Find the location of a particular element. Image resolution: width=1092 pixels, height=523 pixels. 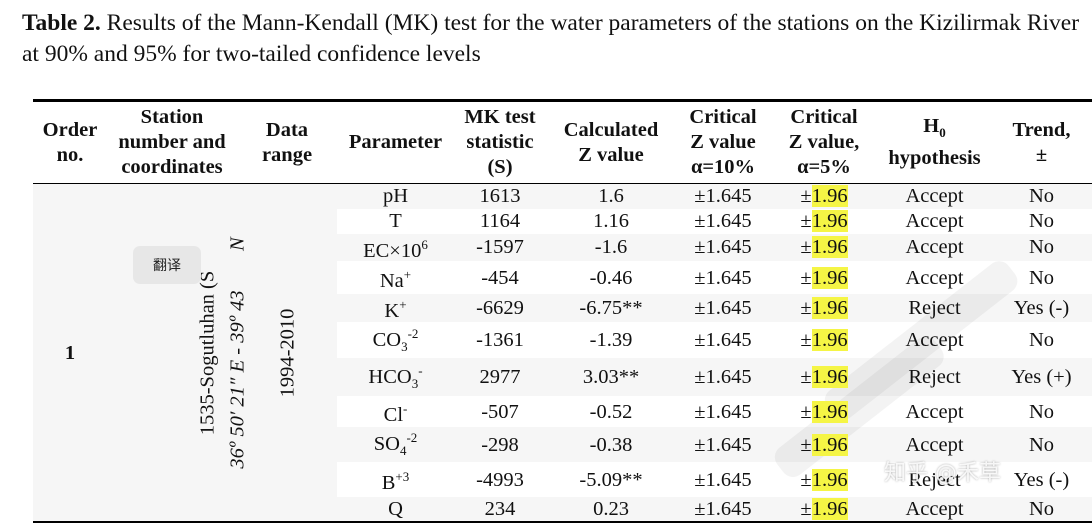

mk-statistic-cell: -454 is located at coordinates (500, 277).